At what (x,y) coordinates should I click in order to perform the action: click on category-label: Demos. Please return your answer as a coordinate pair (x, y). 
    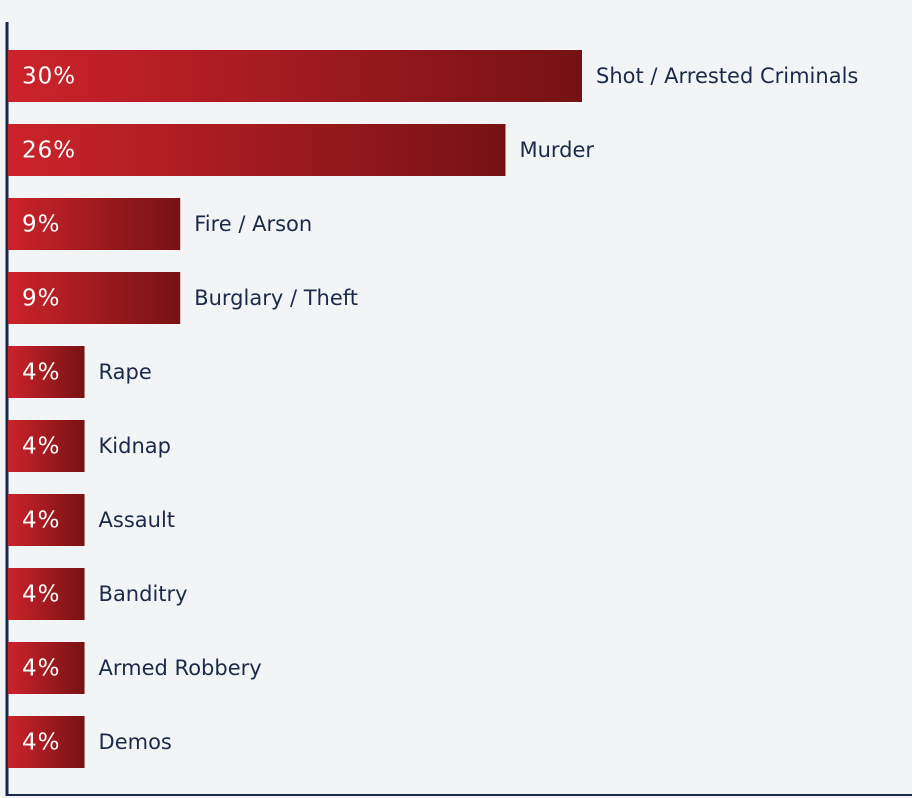
    Looking at the image, I should click on (135, 742).